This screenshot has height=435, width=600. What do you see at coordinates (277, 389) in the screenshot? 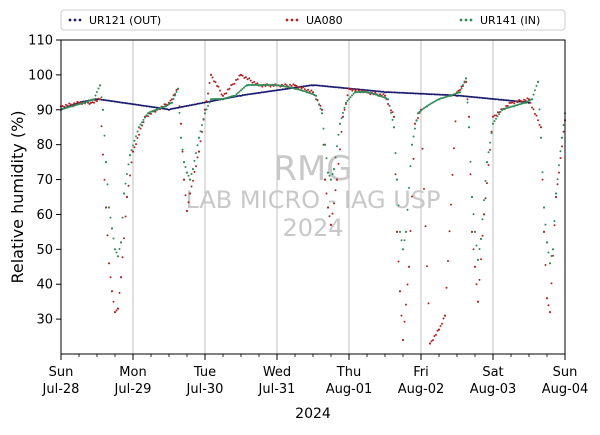
I see `x-tick-label-date: Jul-31` at bounding box center [277, 389].